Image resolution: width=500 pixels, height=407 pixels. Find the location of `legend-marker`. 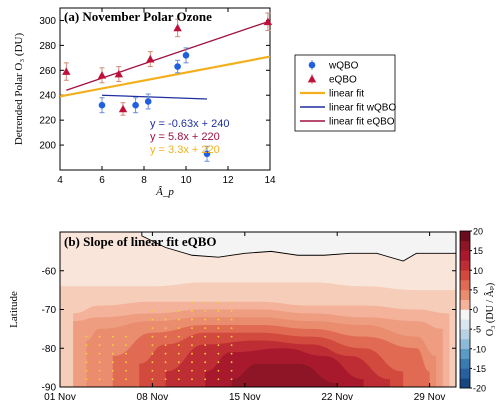

legend-marker is located at coordinates (312, 78).